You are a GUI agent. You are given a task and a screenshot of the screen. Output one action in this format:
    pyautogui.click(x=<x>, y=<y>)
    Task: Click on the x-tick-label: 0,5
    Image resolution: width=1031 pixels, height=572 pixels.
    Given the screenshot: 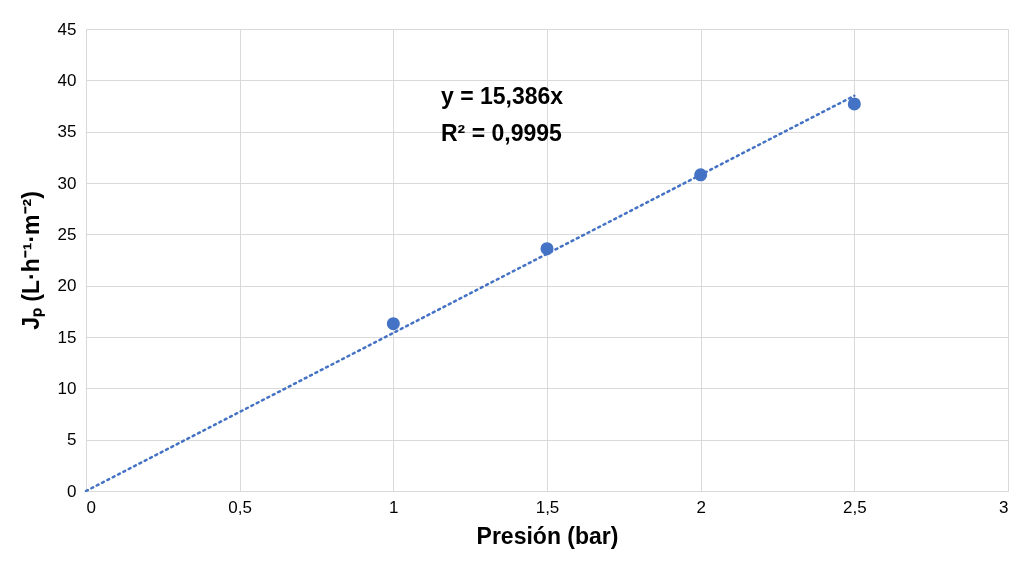 What is the action you would take?
    pyautogui.click(x=240, y=507)
    